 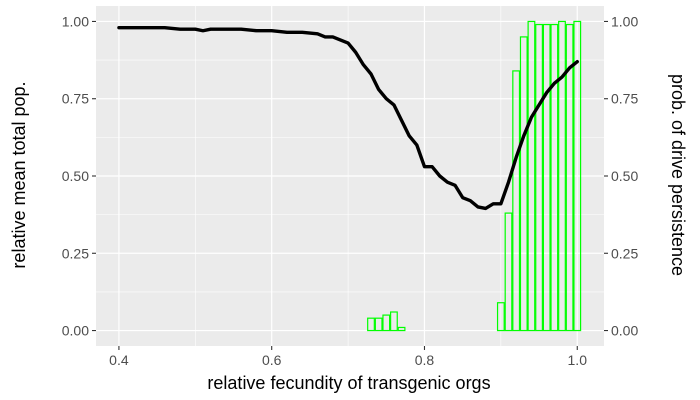 What do you see at coordinates (75, 176) in the screenshot?
I see `y-left-tick-label: 0.50` at bounding box center [75, 176].